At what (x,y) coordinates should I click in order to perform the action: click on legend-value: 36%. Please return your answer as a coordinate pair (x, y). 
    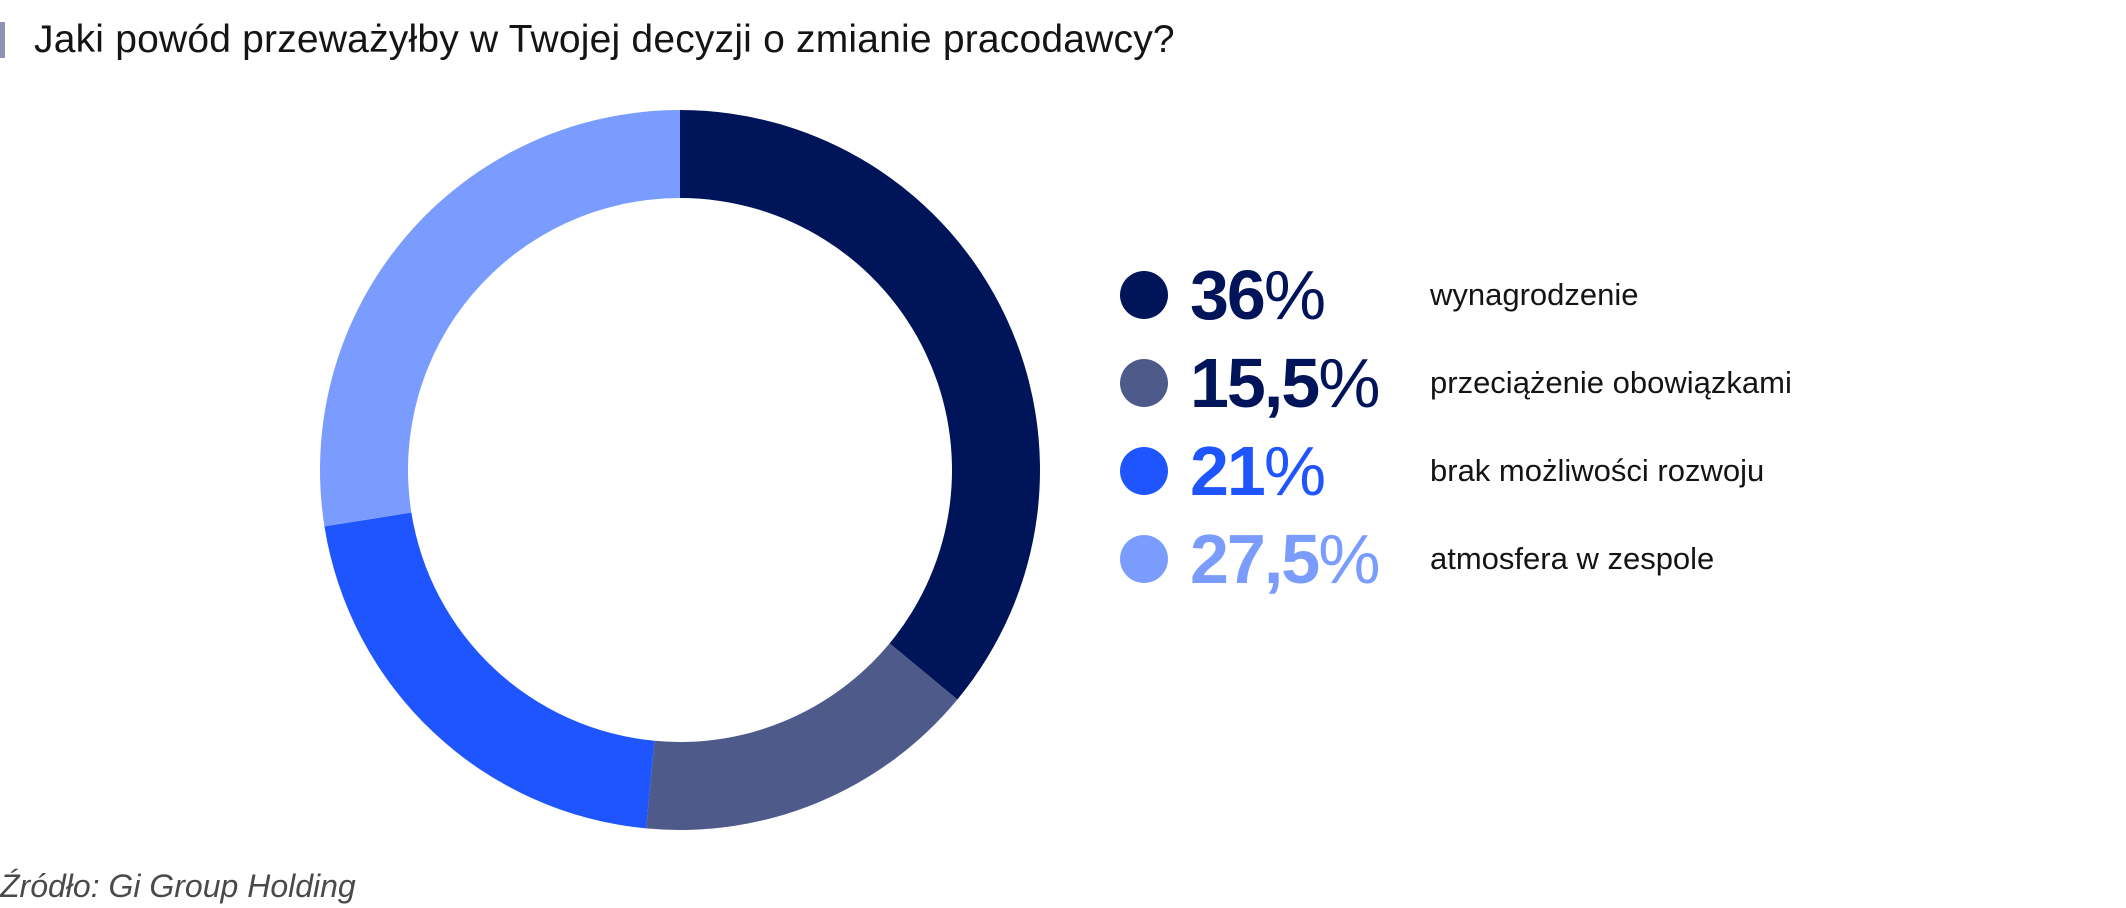
    Looking at the image, I should click on (1258, 295).